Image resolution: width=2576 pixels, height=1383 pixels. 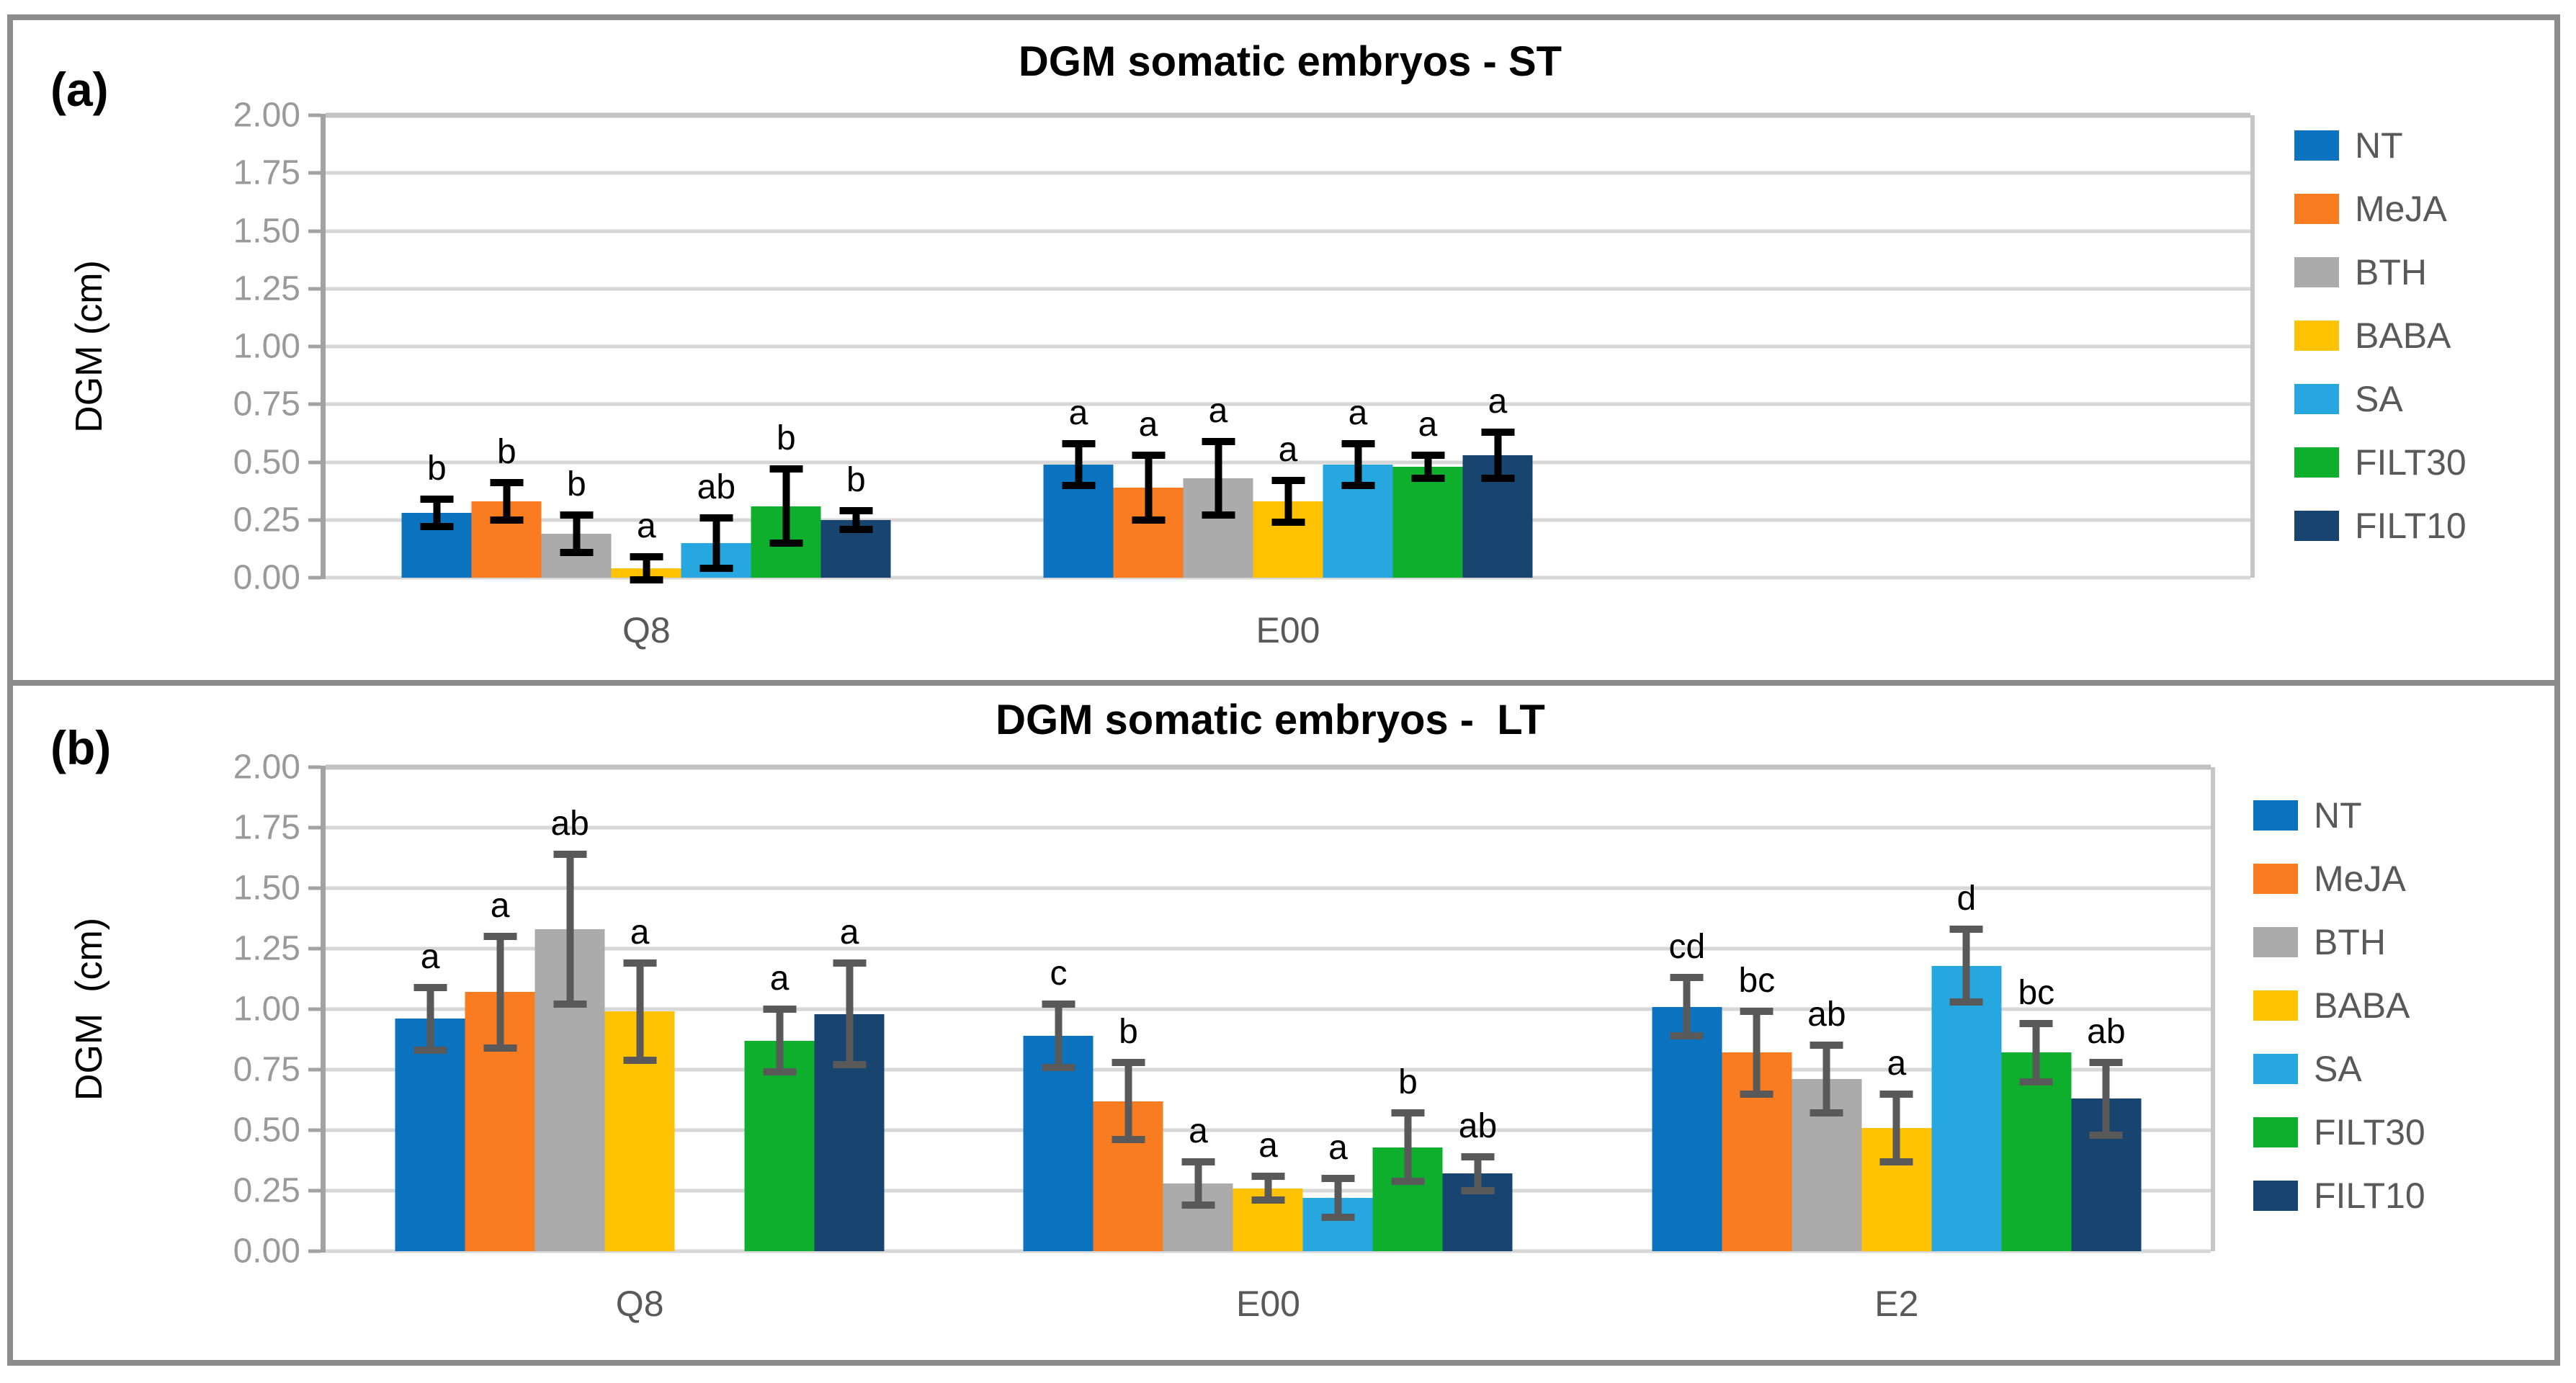 I want to click on y-tick-label: 1.75, so click(x=266, y=172).